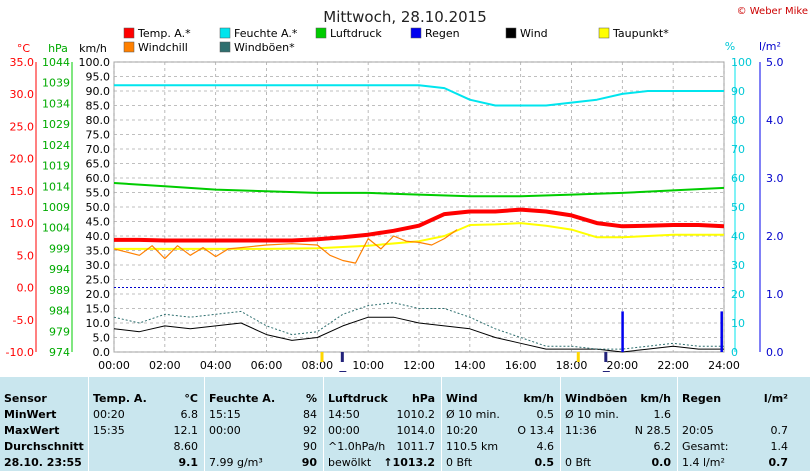 Image resolution: width=810 pixels, height=471 pixels. I want to click on rain-tick-label: 5.0, so click(775, 62).